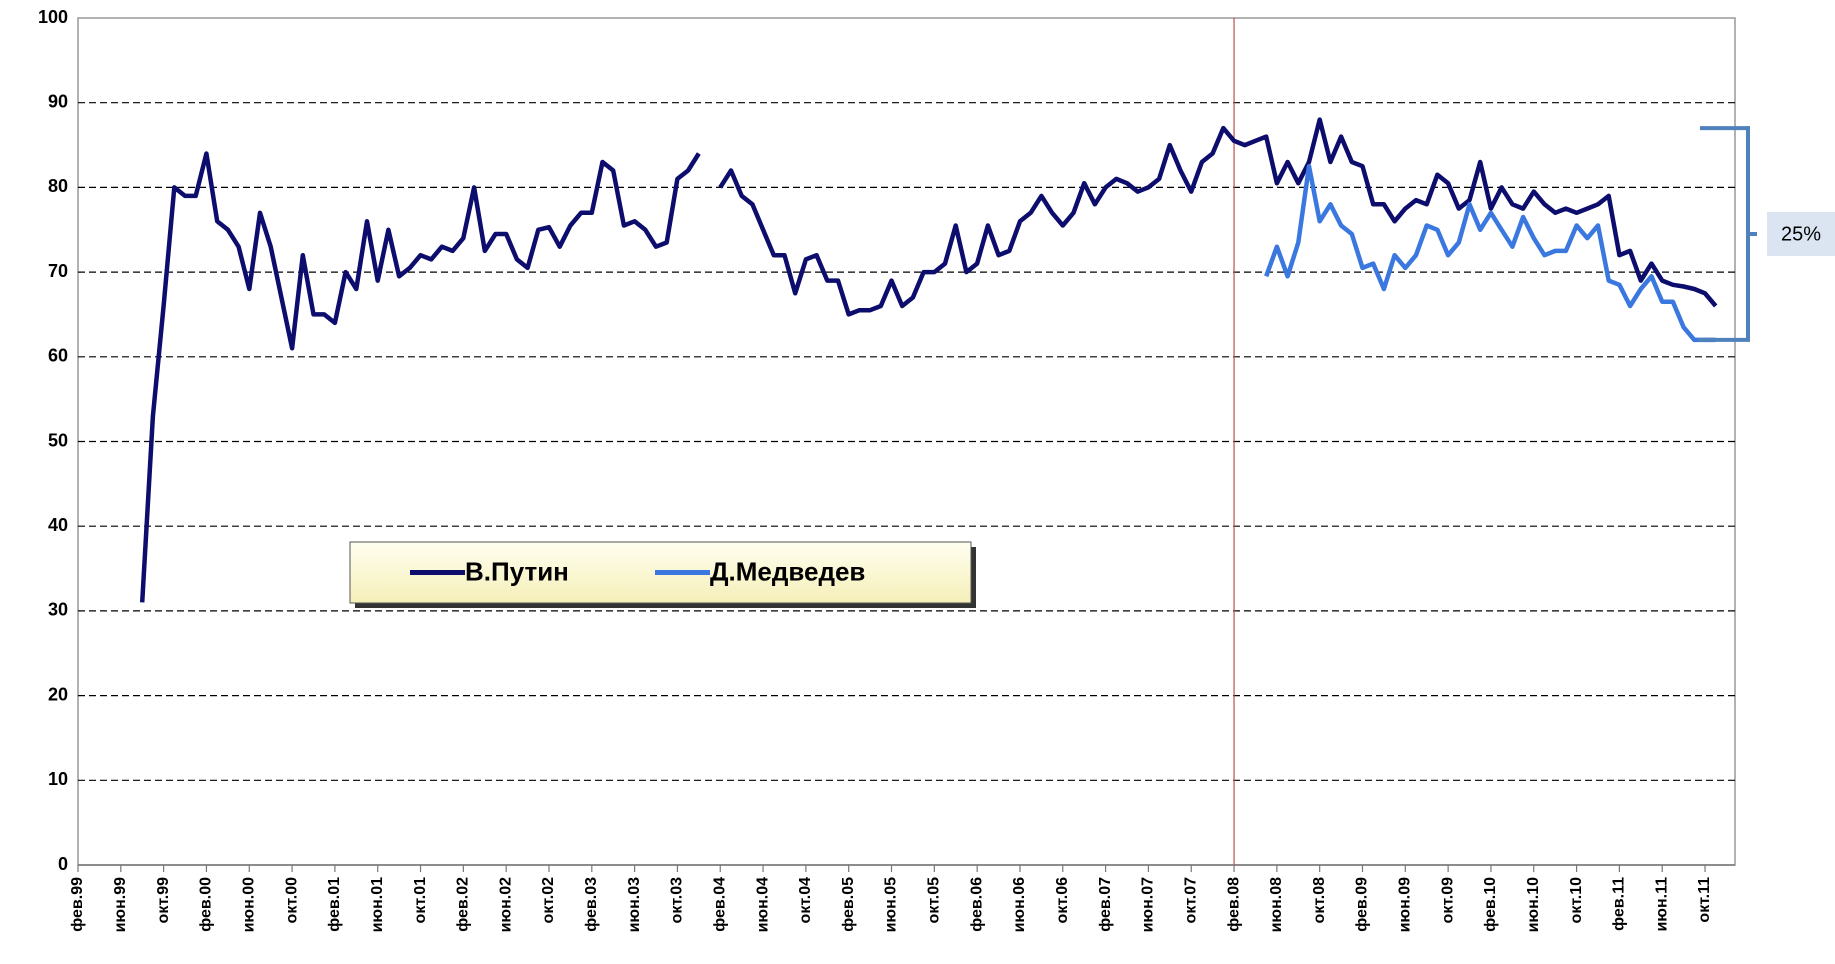 This screenshot has height=964, width=1835. I want to click on x-tick-label: июн.03, so click(634, 905).